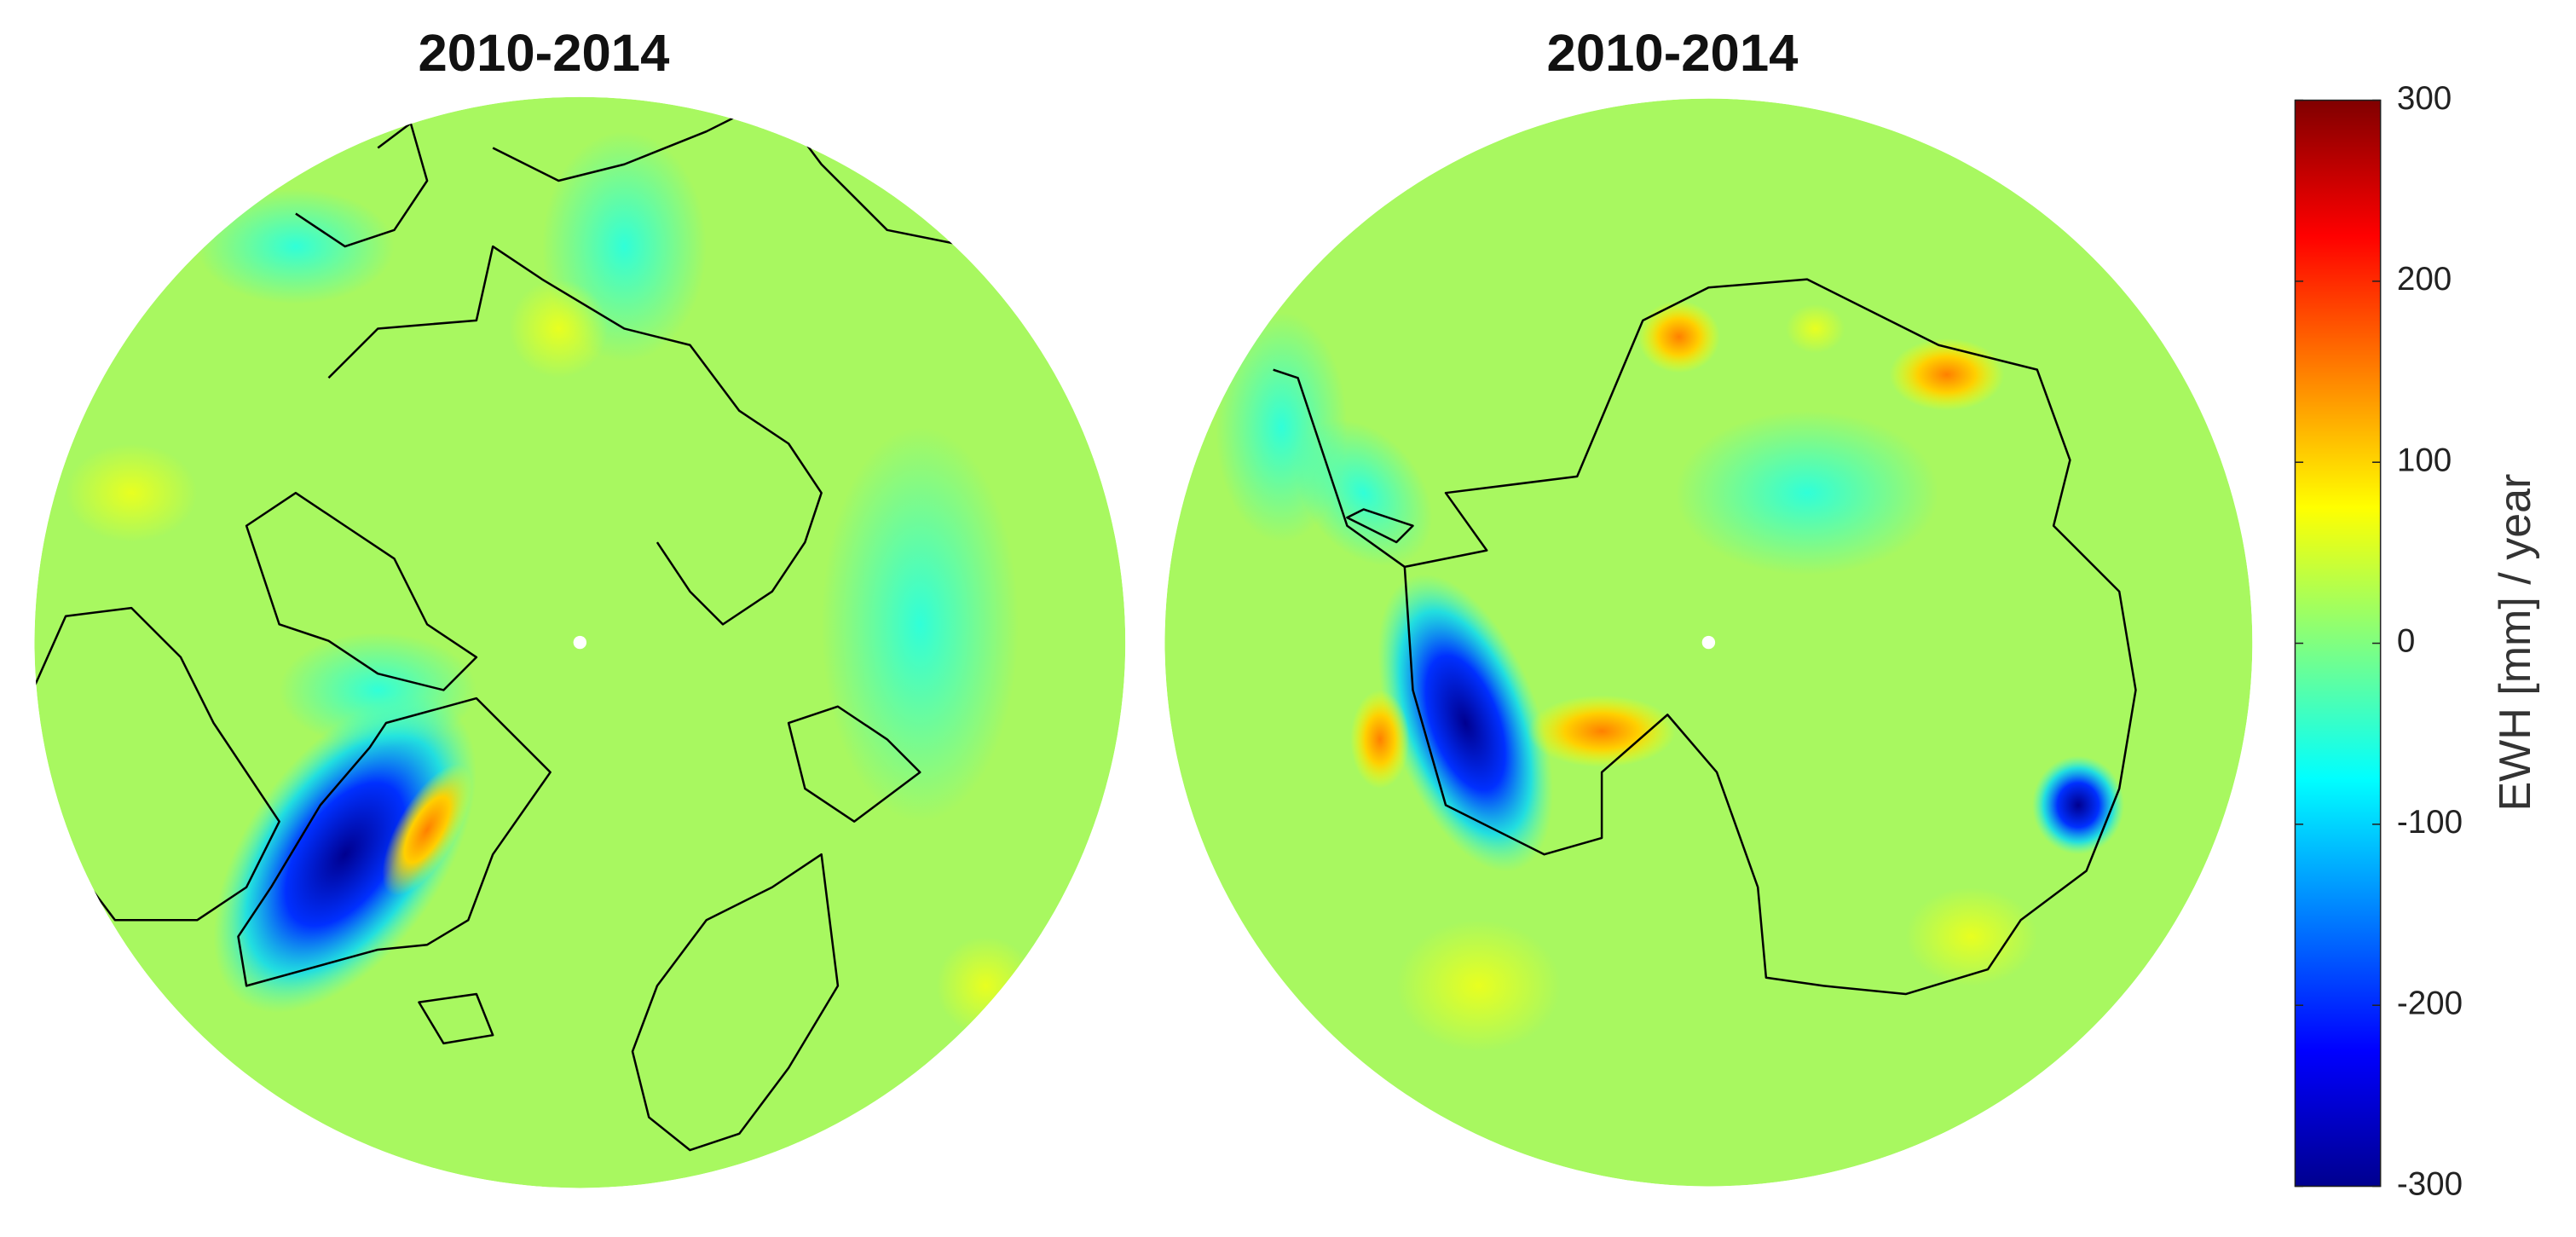 This screenshot has height=1237, width=2576. I want to click on colorbar, so click(2338, 643).